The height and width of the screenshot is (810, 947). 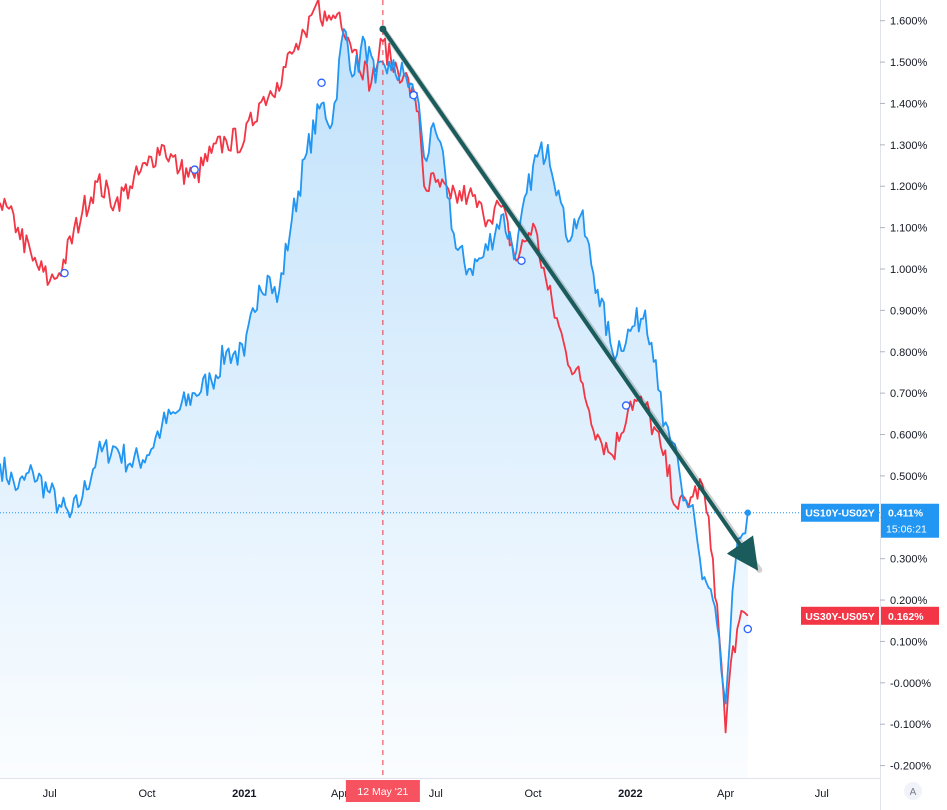 What do you see at coordinates (906, 514) in the screenshot?
I see `value-badge-label: 0.411%` at bounding box center [906, 514].